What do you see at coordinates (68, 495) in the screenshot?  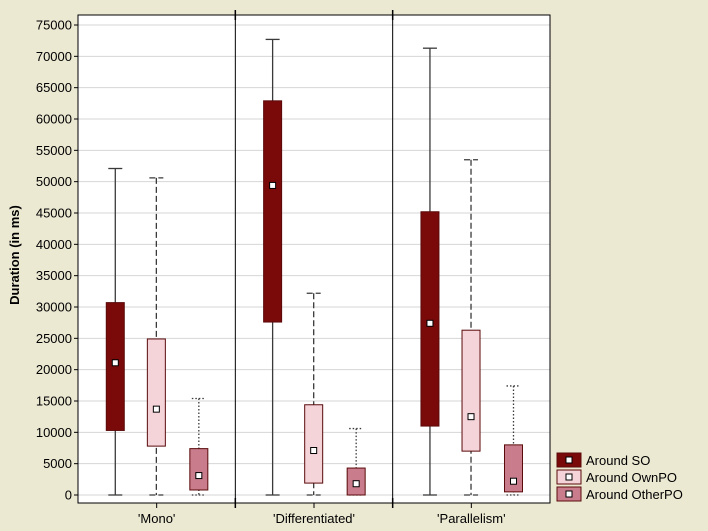 I see `y-tick-label: 0` at bounding box center [68, 495].